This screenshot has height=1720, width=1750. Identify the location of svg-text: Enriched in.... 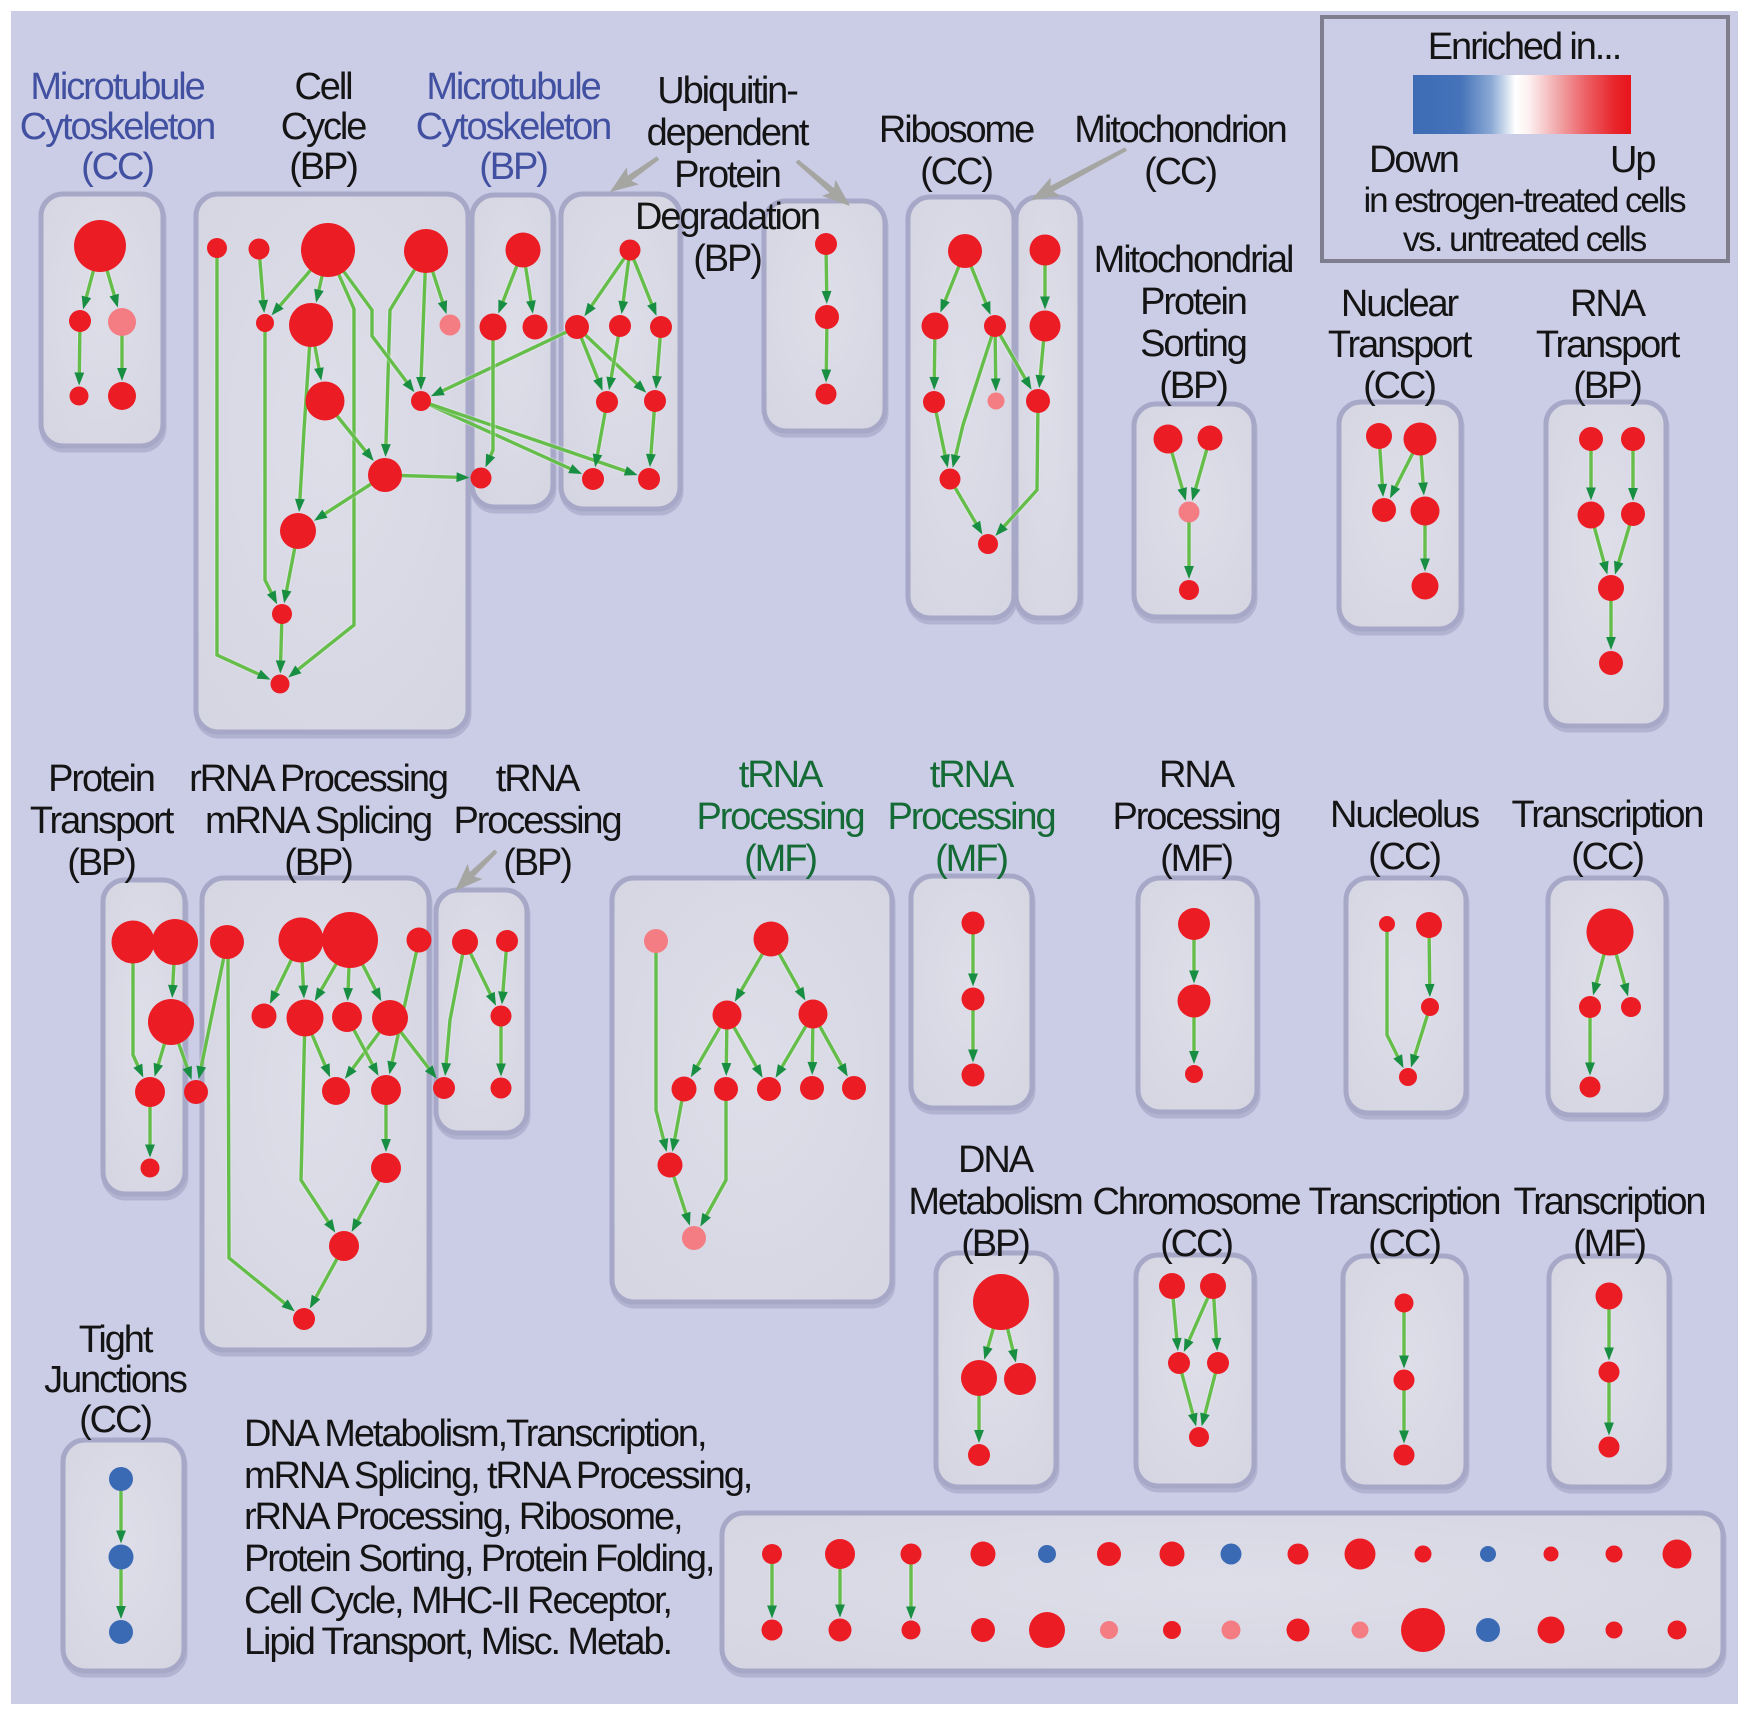
(1524, 47).